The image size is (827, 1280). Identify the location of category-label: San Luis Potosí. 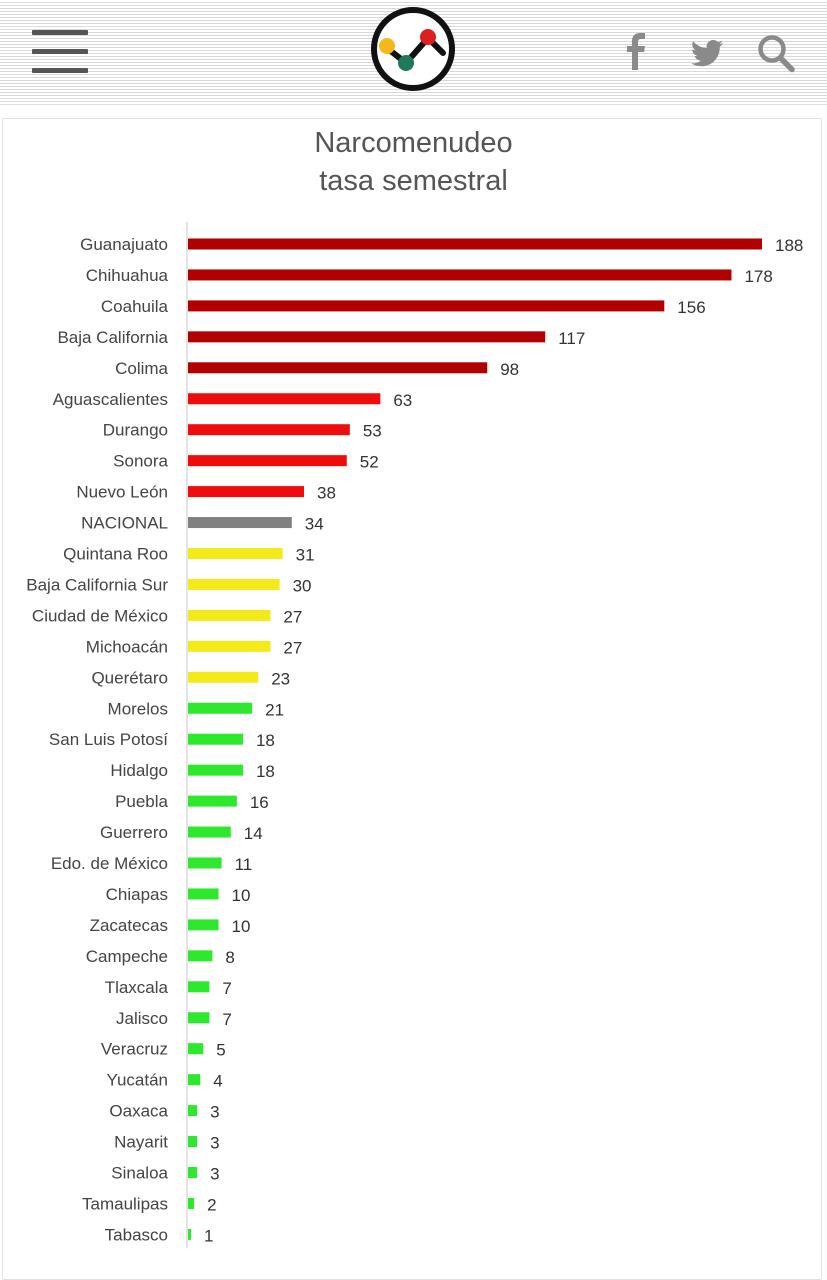
(108, 739).